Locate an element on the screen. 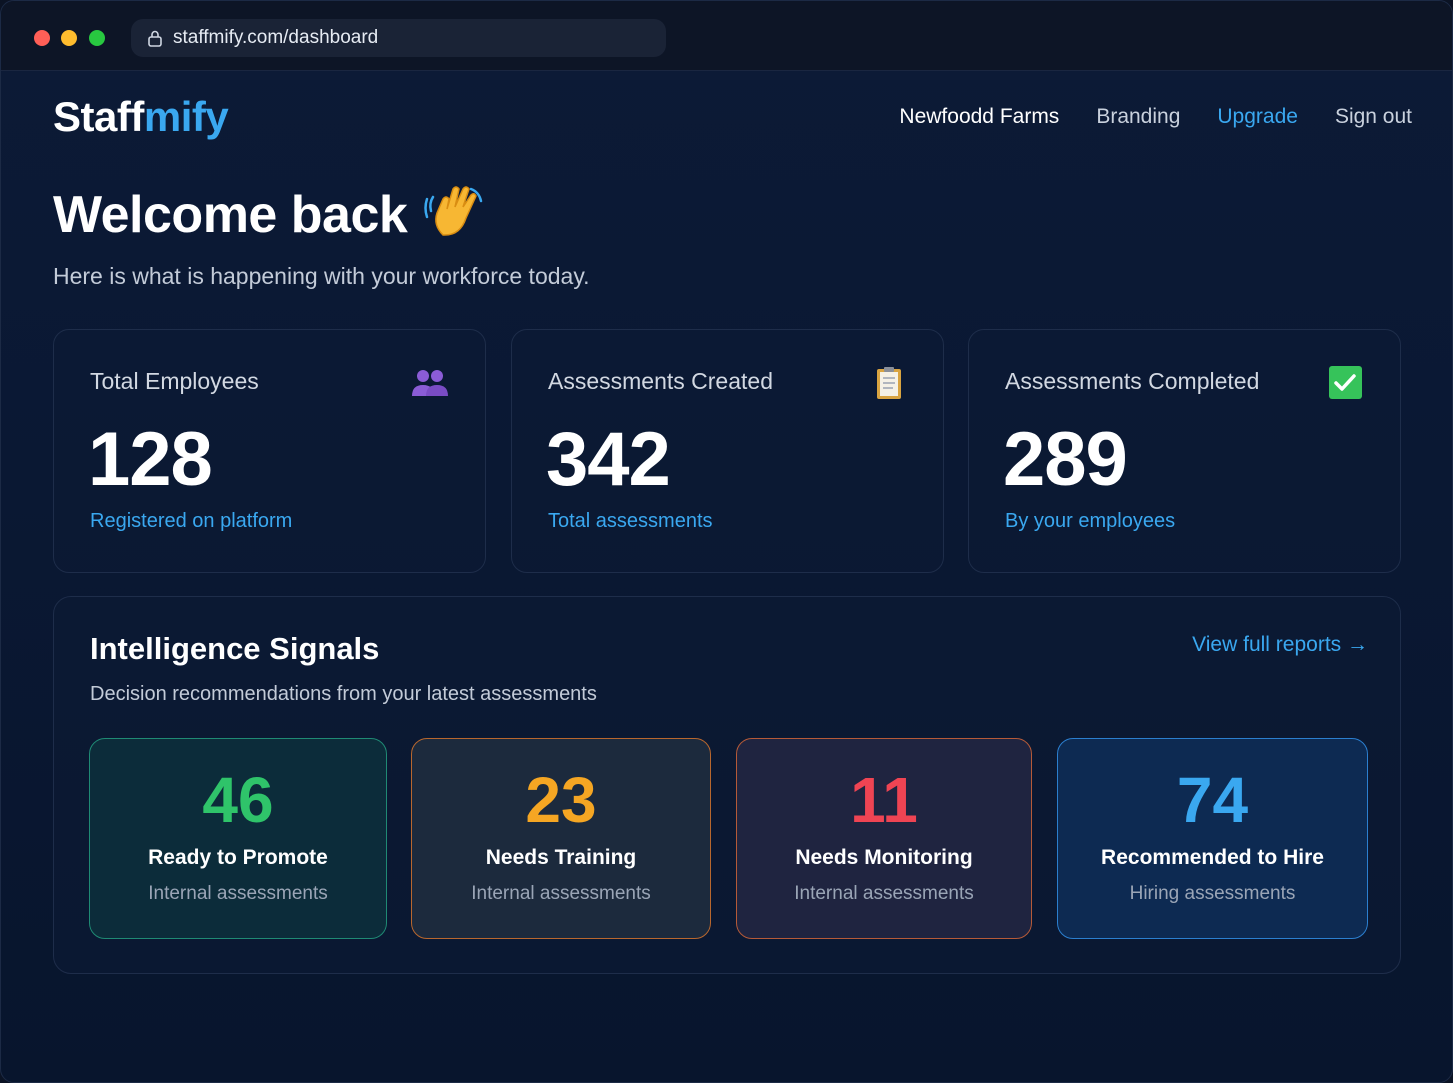 Image resolution: width=1453 pixels, height=1083 pixels. lock-icon is located at coordinates (155, 38).